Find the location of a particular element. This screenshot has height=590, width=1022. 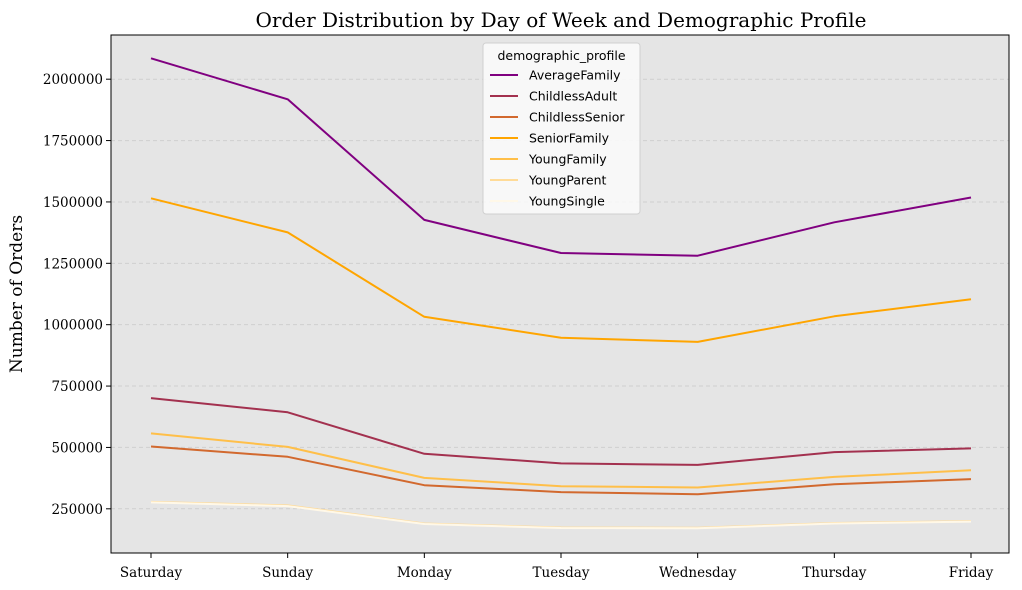

y-tick-label: 1750000 is located at coordinates (73, 142).